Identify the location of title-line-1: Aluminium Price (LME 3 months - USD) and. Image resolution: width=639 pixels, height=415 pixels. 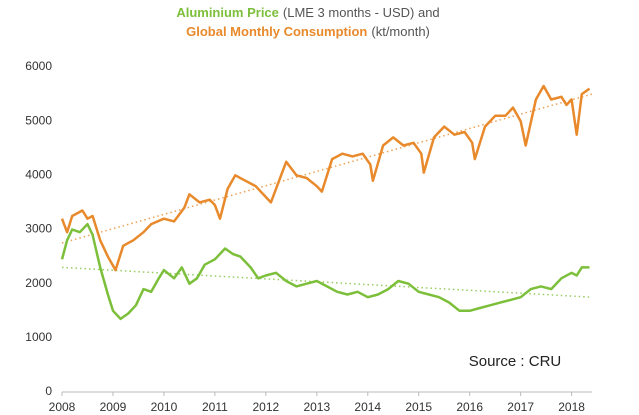
(307, 12).